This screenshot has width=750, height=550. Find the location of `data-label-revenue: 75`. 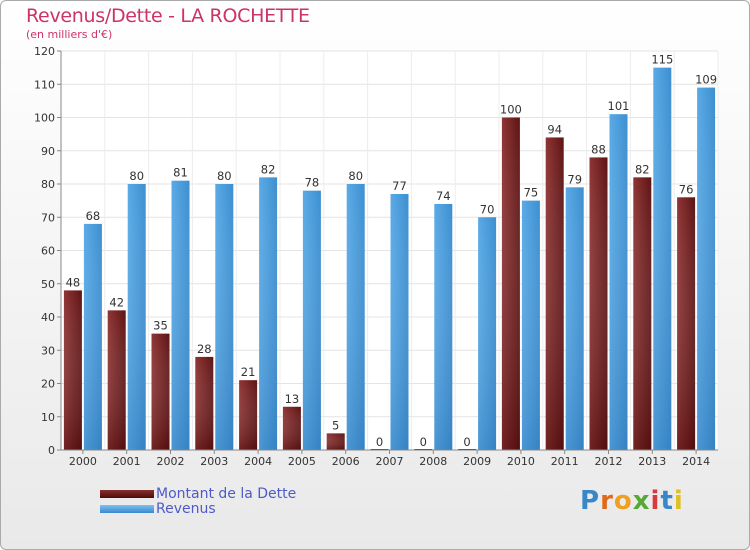

data-label-revenue: 75 is located at coordinates (531, 193).